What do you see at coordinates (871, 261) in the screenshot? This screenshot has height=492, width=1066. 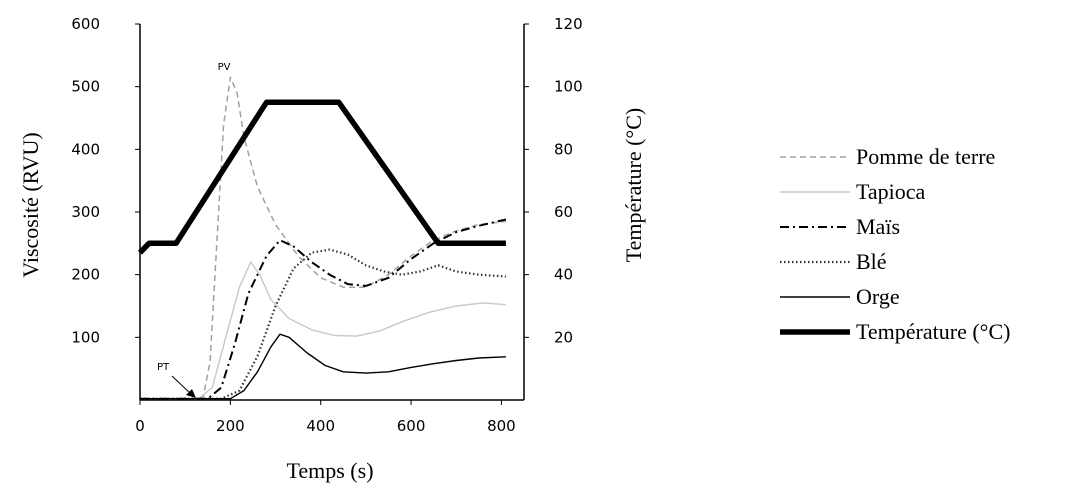 I see `legend-label: Blé` at bounding box center [871, 261].